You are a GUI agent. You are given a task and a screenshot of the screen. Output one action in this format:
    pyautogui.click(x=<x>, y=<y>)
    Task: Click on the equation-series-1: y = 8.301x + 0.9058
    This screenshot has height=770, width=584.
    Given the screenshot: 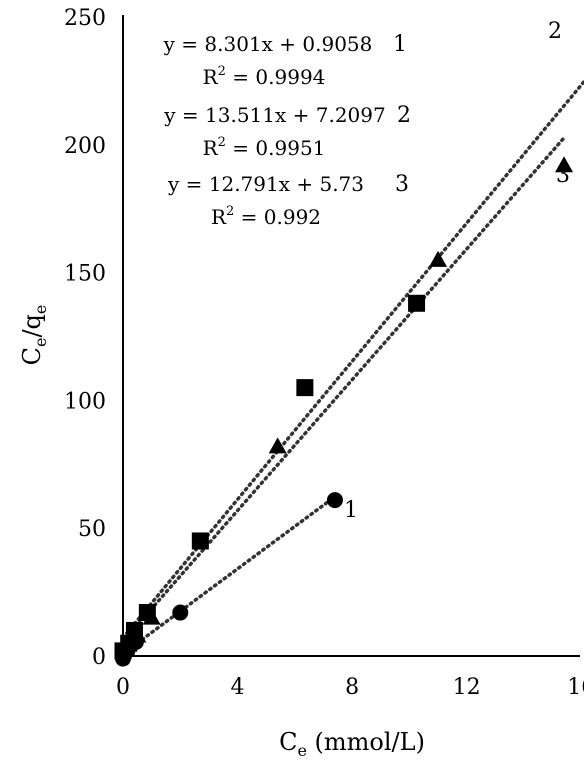 What is the action you would take?
    pyautogui.click(x=268, y=44)
    